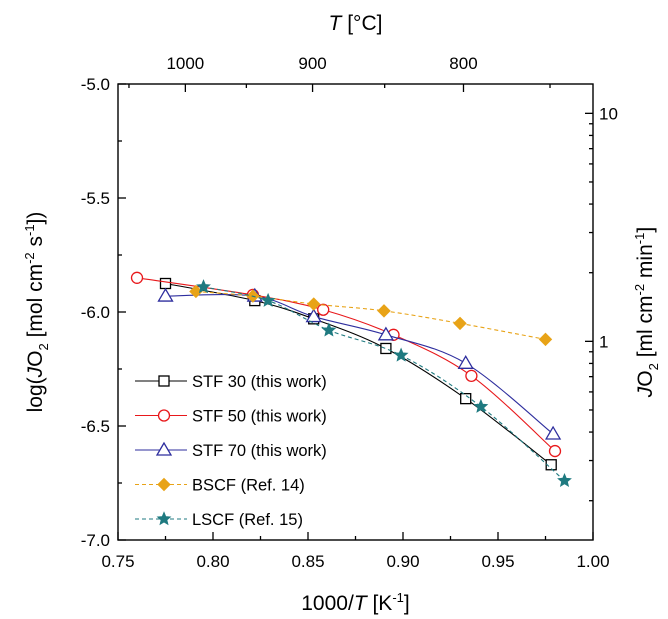 This screenshot has width=668, height=619. Describe the element at coordinates (327, 603) in the screenshot. I see `axis-title-part: 1000/` at that location.